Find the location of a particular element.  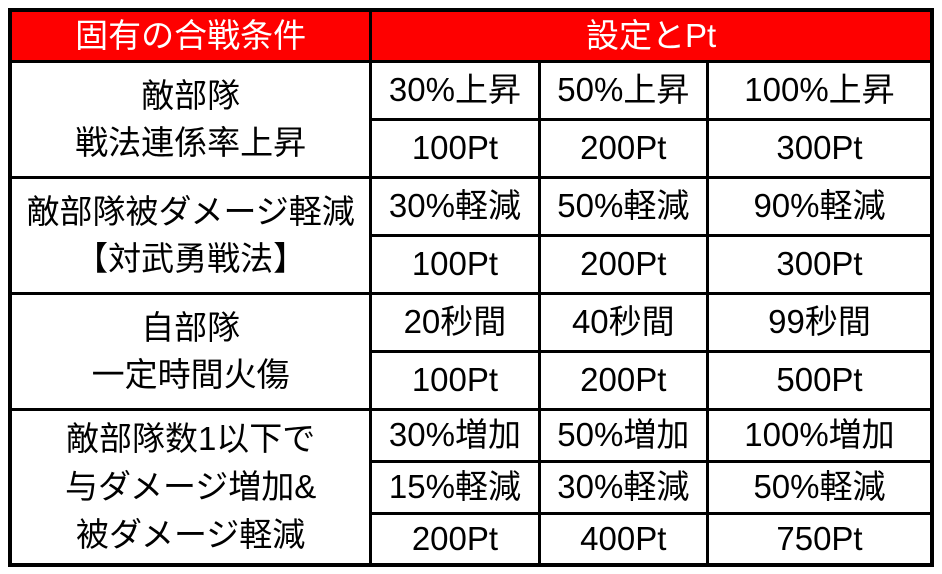

group-label-line: 自部隊 is located at coordinates (191, 327).